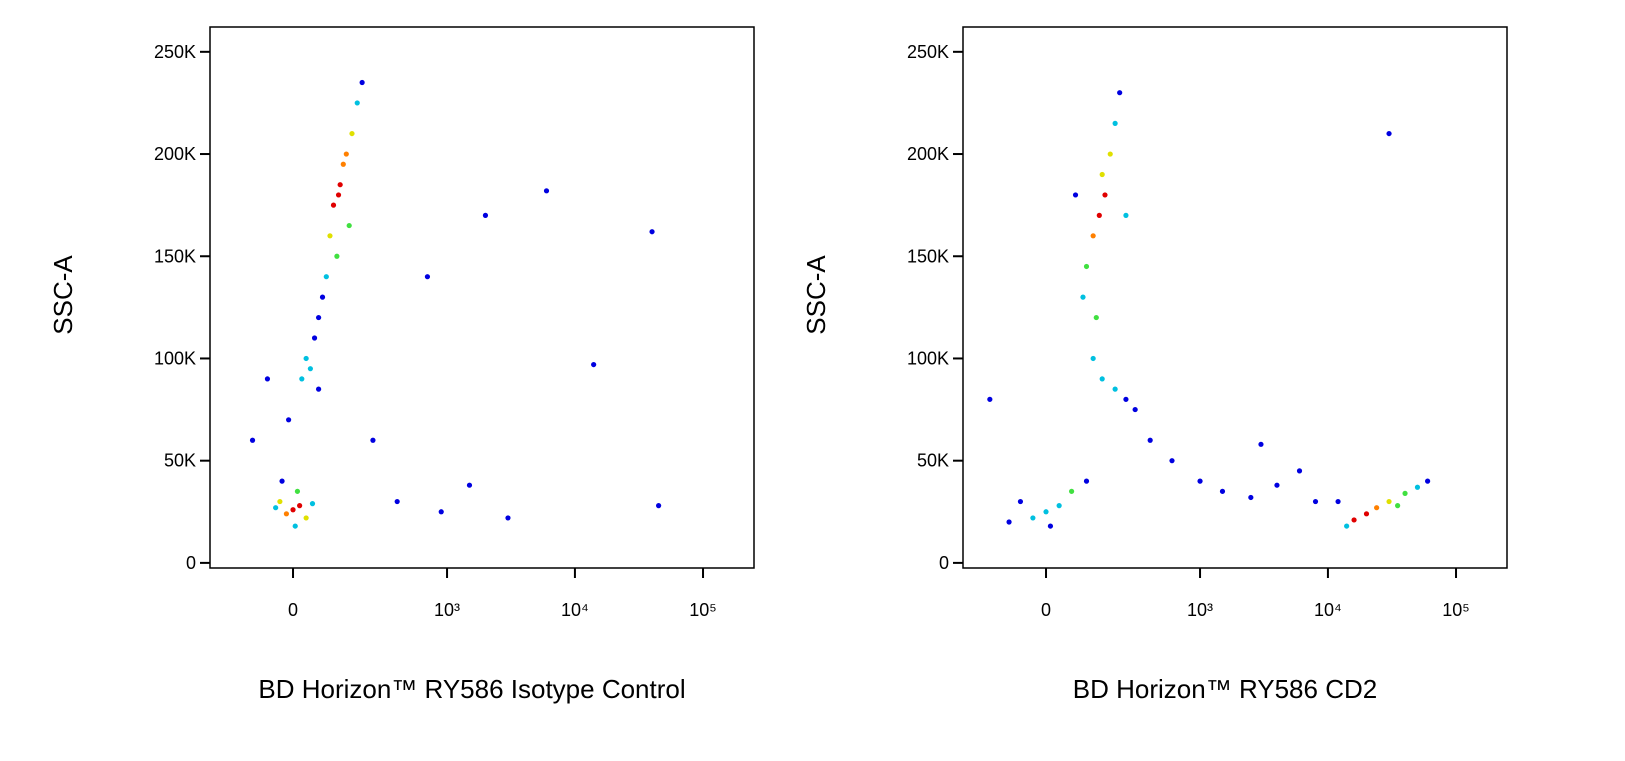 The width and height of the screenshot is (1625, 761). What do you see at coordinates (175, 52) in the screenshot?
I see `y-tick-label: 250K` at bounding box center [175, 52].